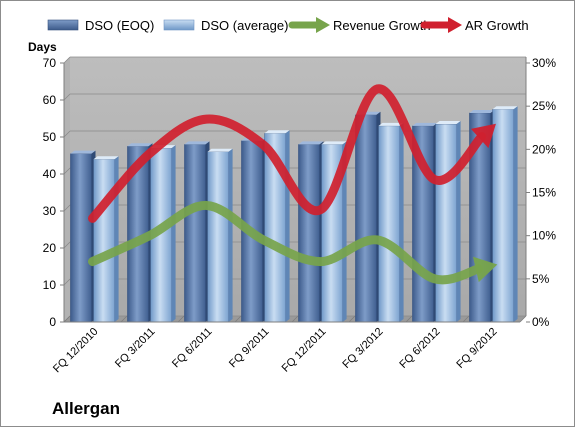 The width and height of the screenshot is (575, 432). I want to click on y2-tick-label: 30%, so click(544, 63).